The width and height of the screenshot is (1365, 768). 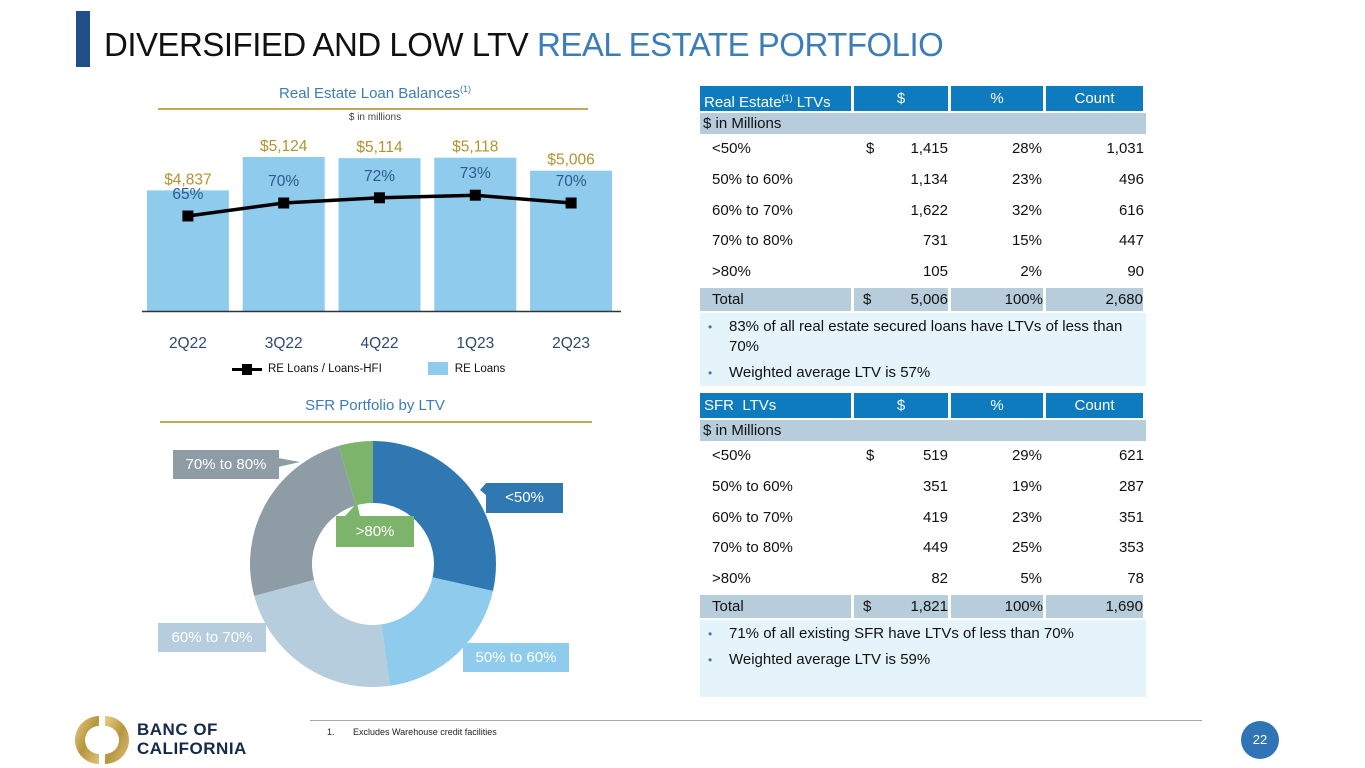 I want to click on sfr-row: 60% to 70% 419 23% 351, so click(x=923, y=518).